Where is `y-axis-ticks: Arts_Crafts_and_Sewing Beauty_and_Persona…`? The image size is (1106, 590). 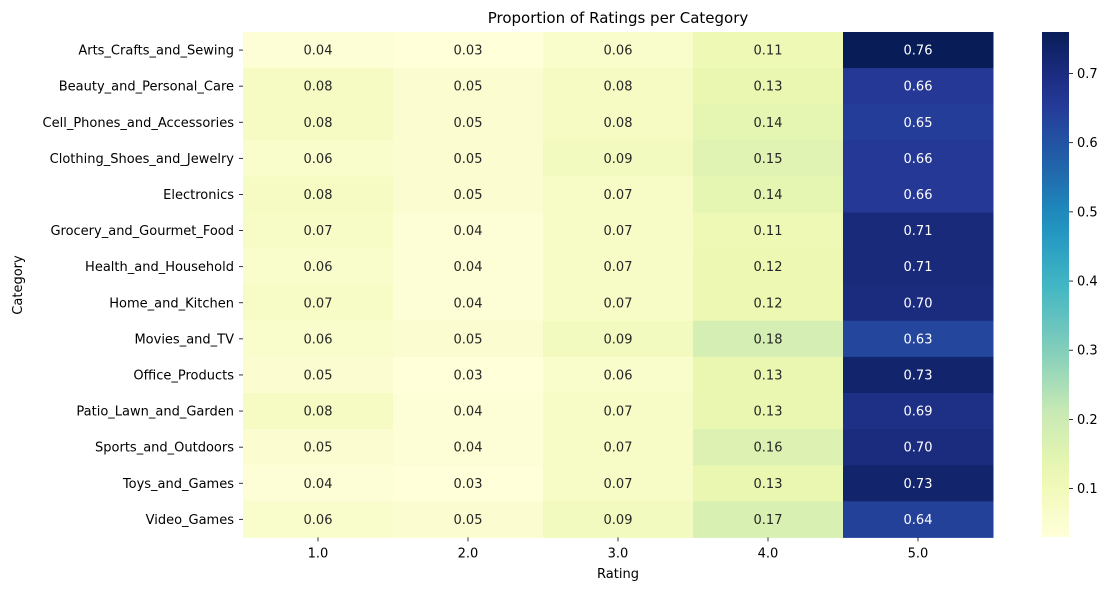 y-axis-ticks: Arts_Crafts_and_Sewing Beauty_and_Persona… is located at coordinates (143, 286).